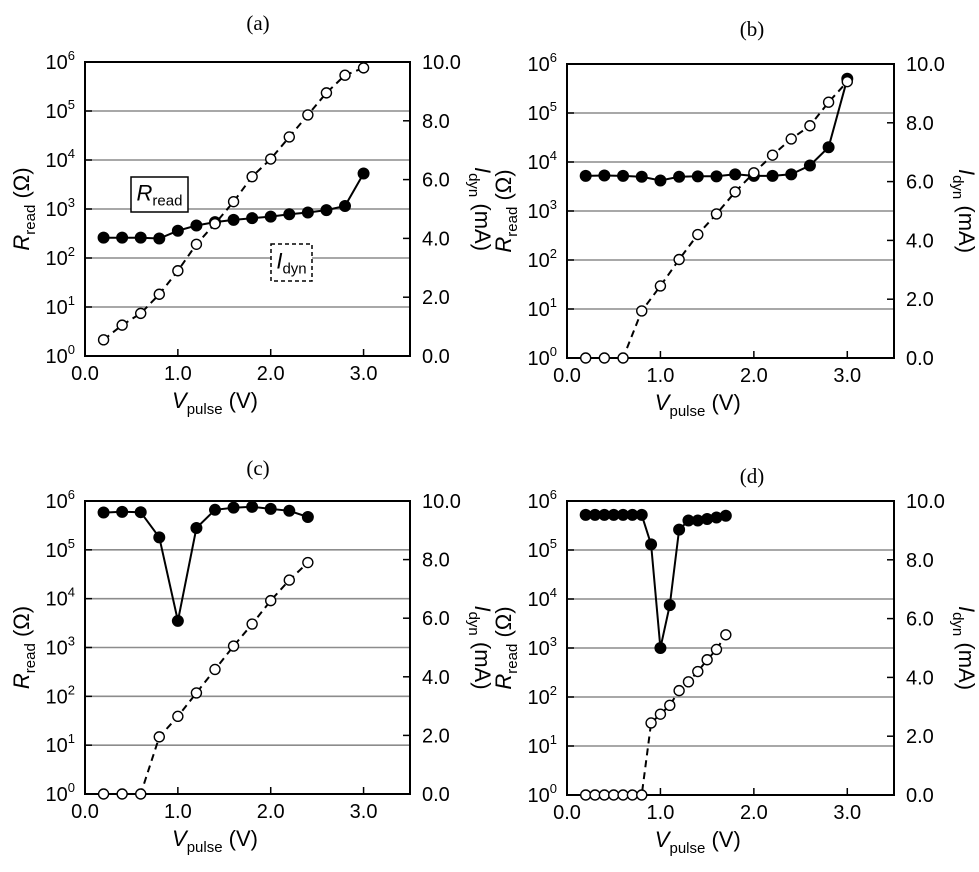  Describe the element at coordinates (920, 359) in the screenshot. I see `y-right-tick-label: 0.0` at that location.